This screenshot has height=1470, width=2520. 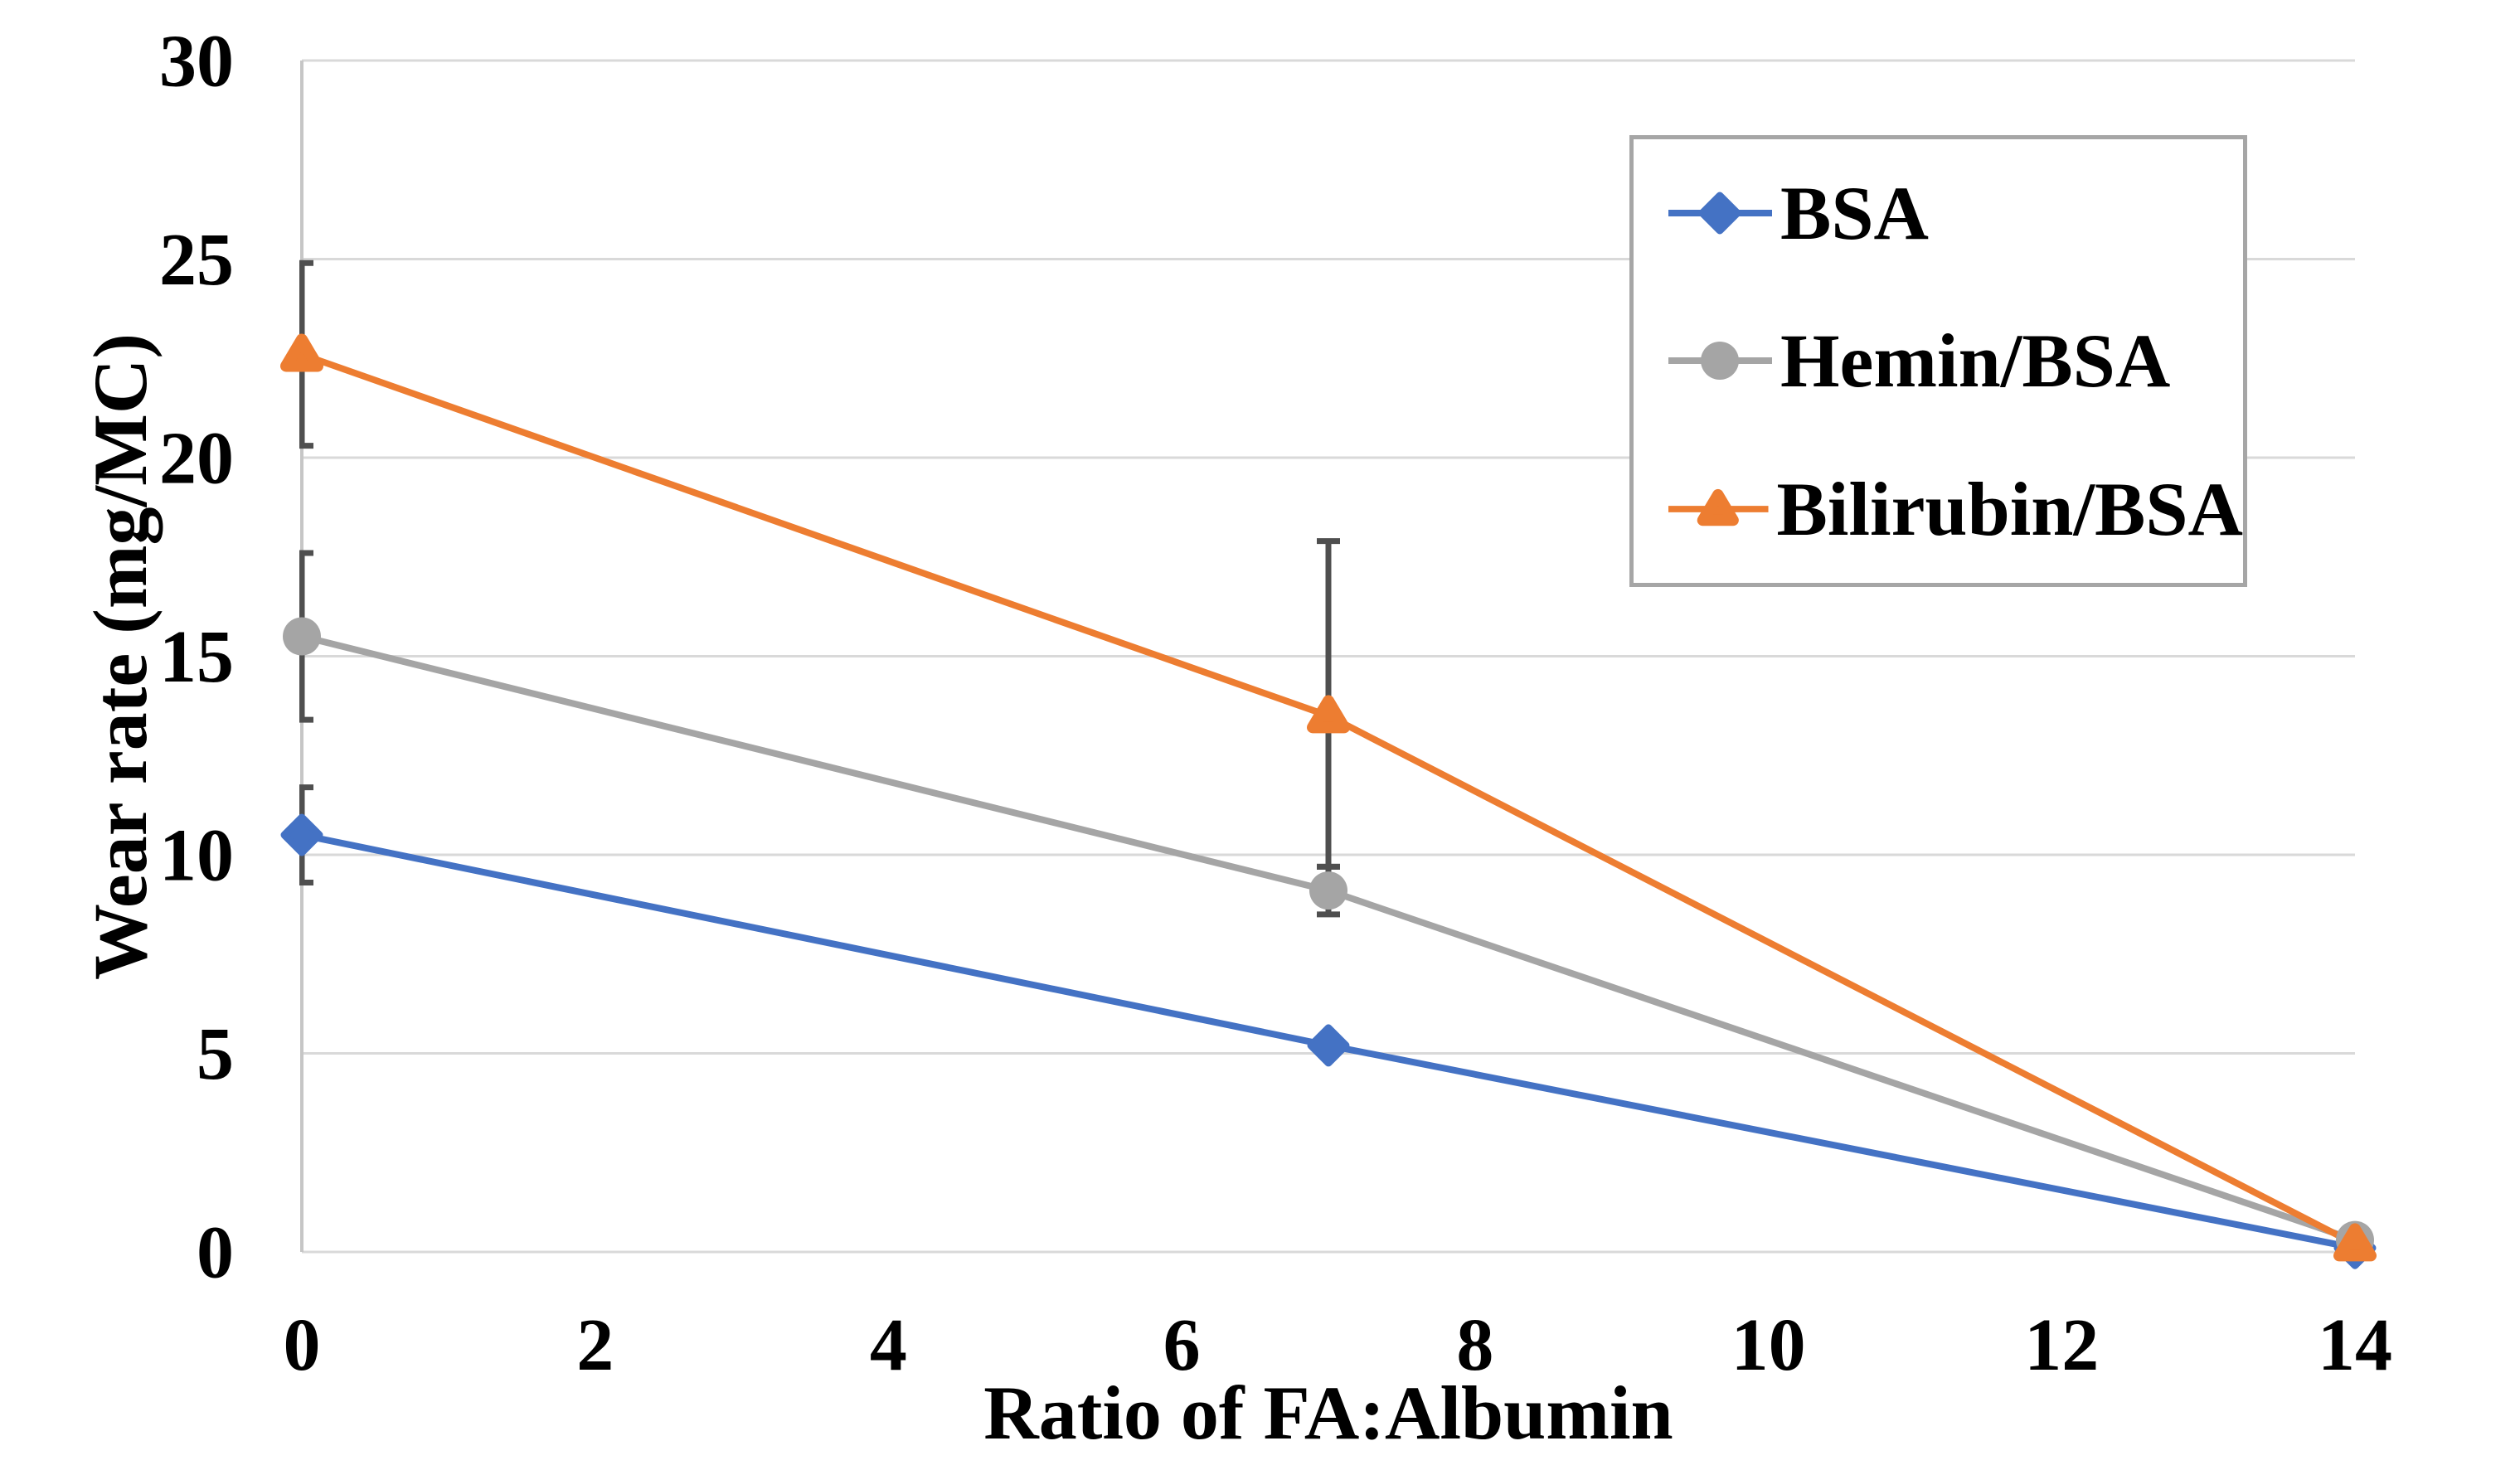 I want to click on legend-entry-bsa: BSA, so click(x=1955, y=213).